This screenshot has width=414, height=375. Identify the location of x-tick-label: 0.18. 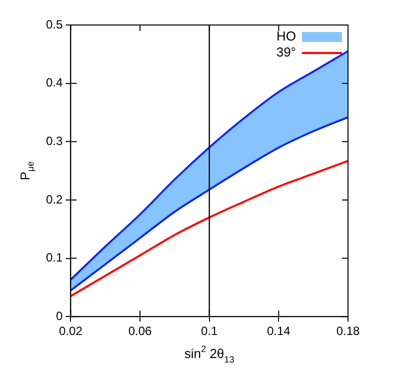
(348, 331).